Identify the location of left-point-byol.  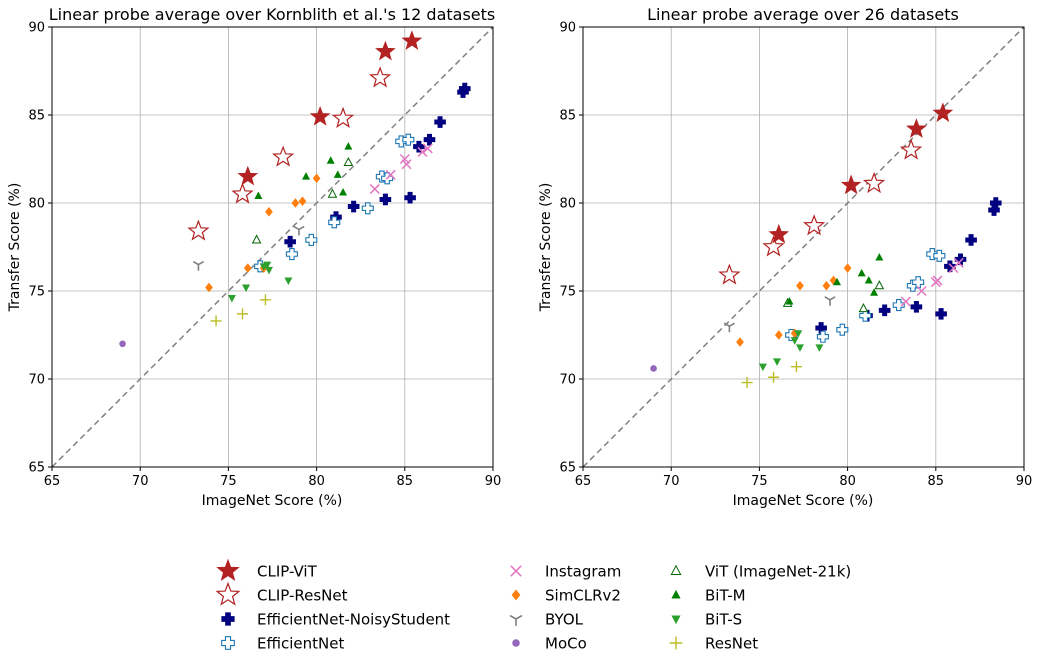
(299, 230).